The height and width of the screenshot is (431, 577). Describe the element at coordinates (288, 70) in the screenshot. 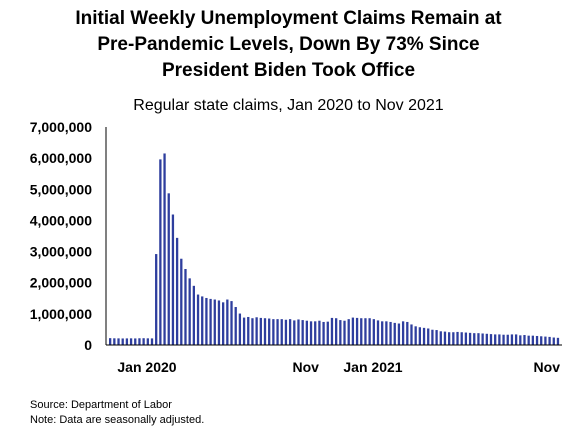

I see `chart-title-line-3: President Biden Took Office` at that location.